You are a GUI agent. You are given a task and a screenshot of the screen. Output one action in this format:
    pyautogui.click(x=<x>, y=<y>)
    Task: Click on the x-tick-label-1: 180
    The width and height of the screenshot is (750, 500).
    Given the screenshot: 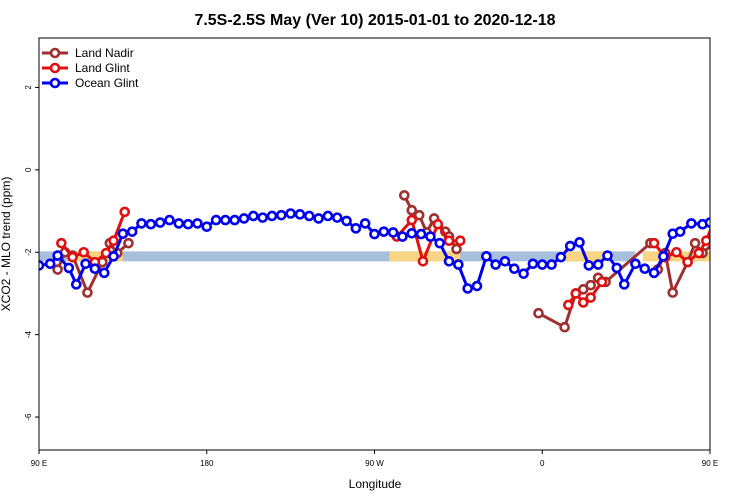 What is the action you would take?
    pyautogui.click(x=207, y=463)
    